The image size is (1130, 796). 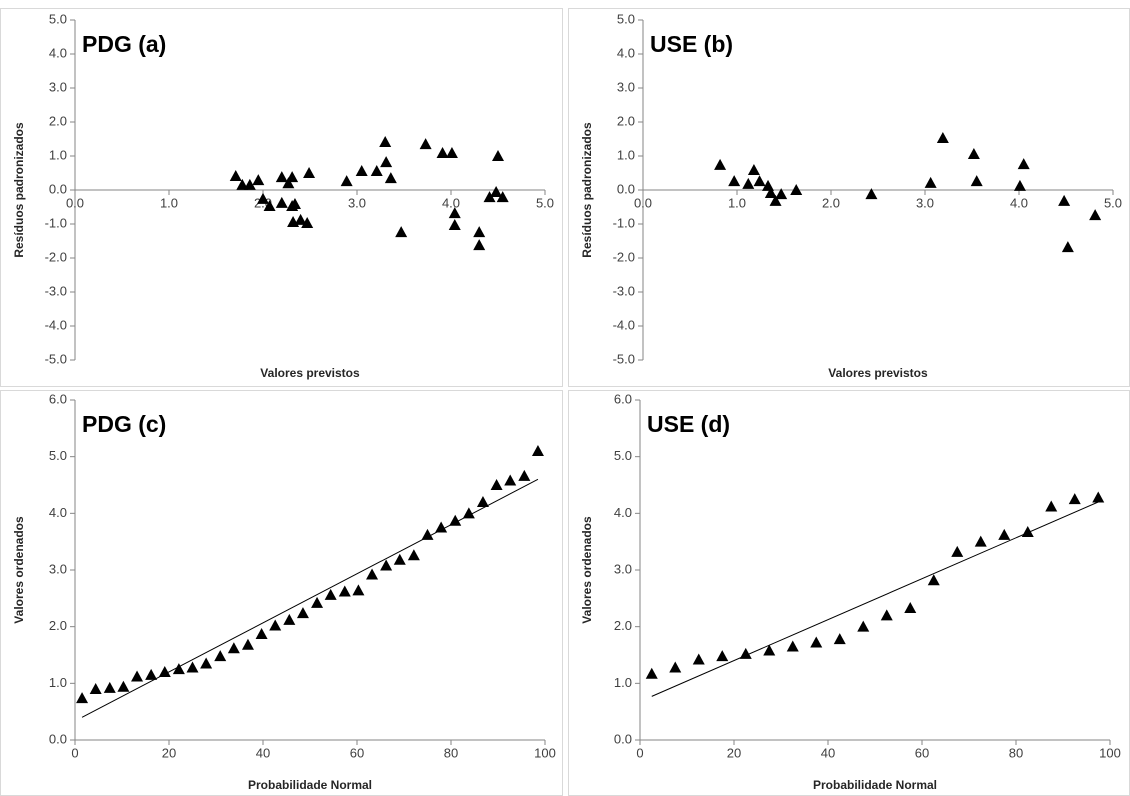 What do you see at coordinates (310, 785) in the screenshot?
I see `x-axis-label: Probabilidade Normal` at bounding box center [310, 785].